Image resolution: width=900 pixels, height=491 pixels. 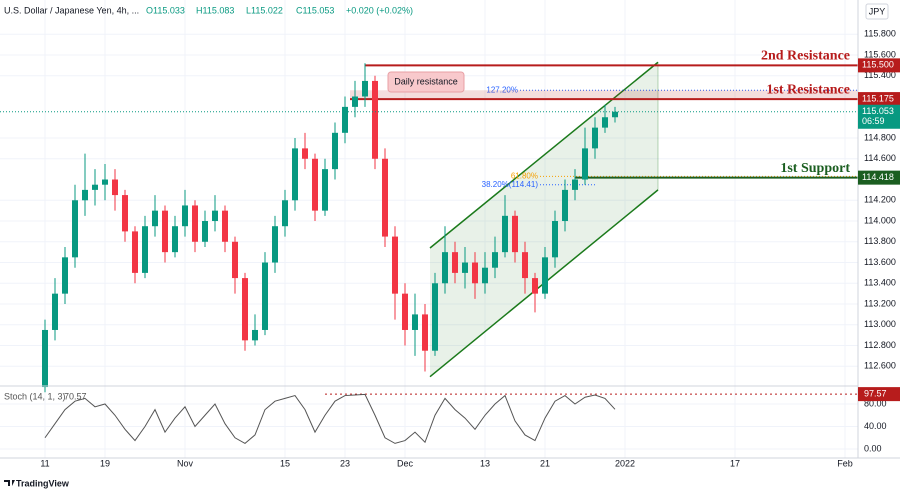 What do you see at coordinates (264, 10) in the screenshot?
I see `ohlc-low: L115.022` at bounding box center [264, 10].